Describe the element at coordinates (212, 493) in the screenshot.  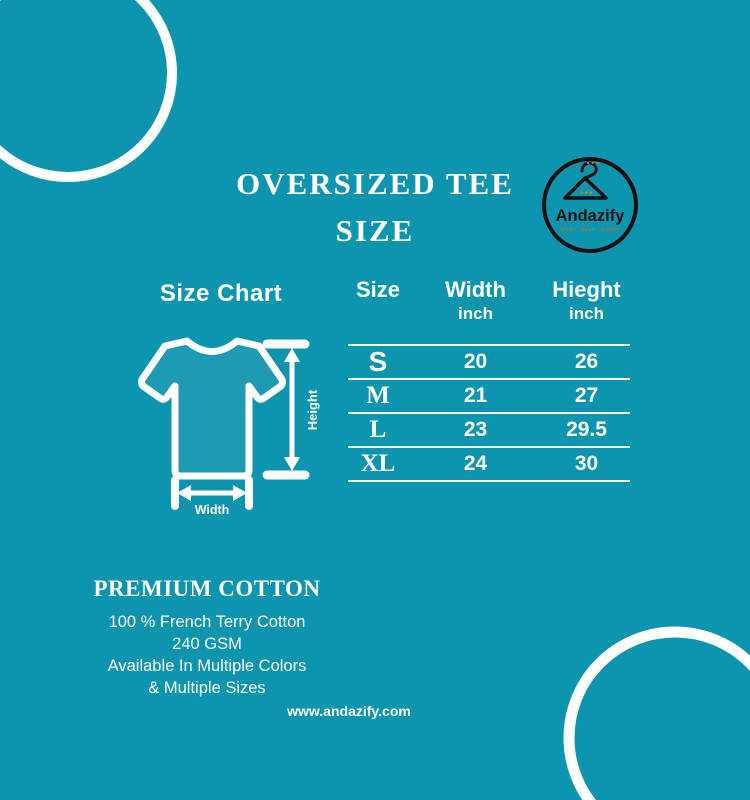
I see `width-arrow` at that location.